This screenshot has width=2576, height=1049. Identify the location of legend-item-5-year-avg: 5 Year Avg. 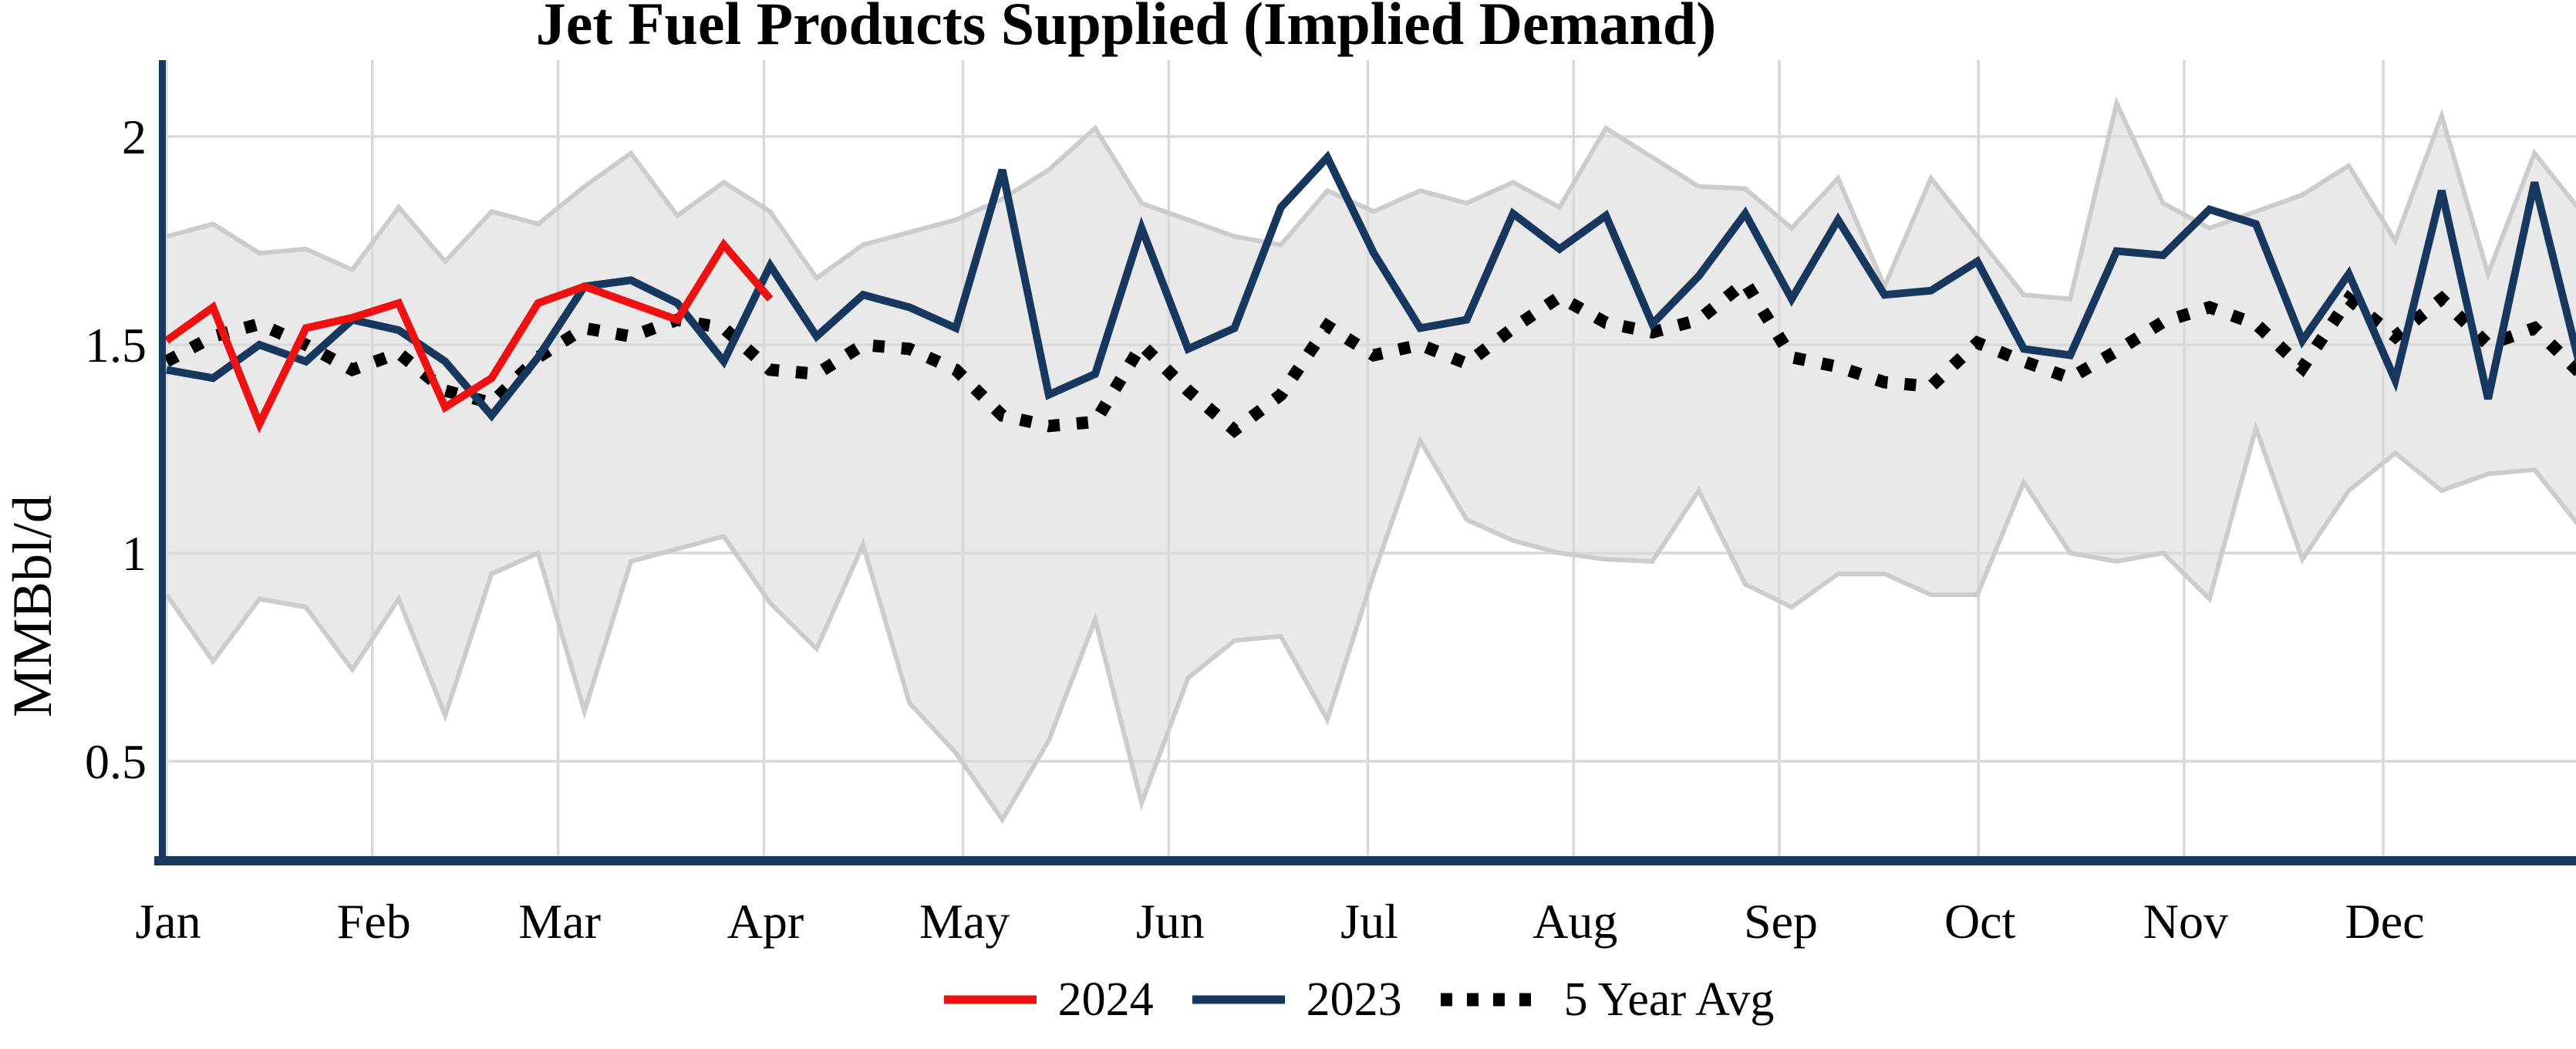
(1606, 1000).